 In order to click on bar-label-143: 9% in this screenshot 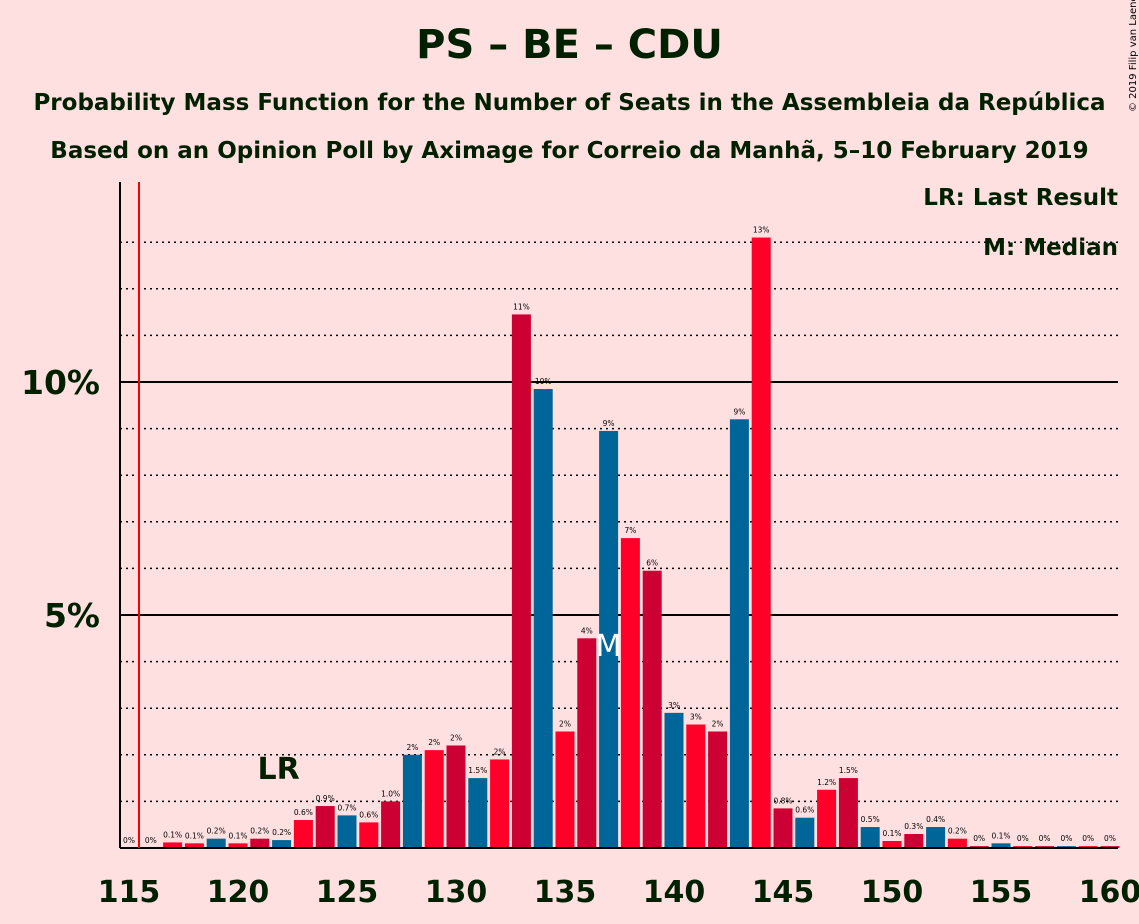, I will do `click(739, 411)`.